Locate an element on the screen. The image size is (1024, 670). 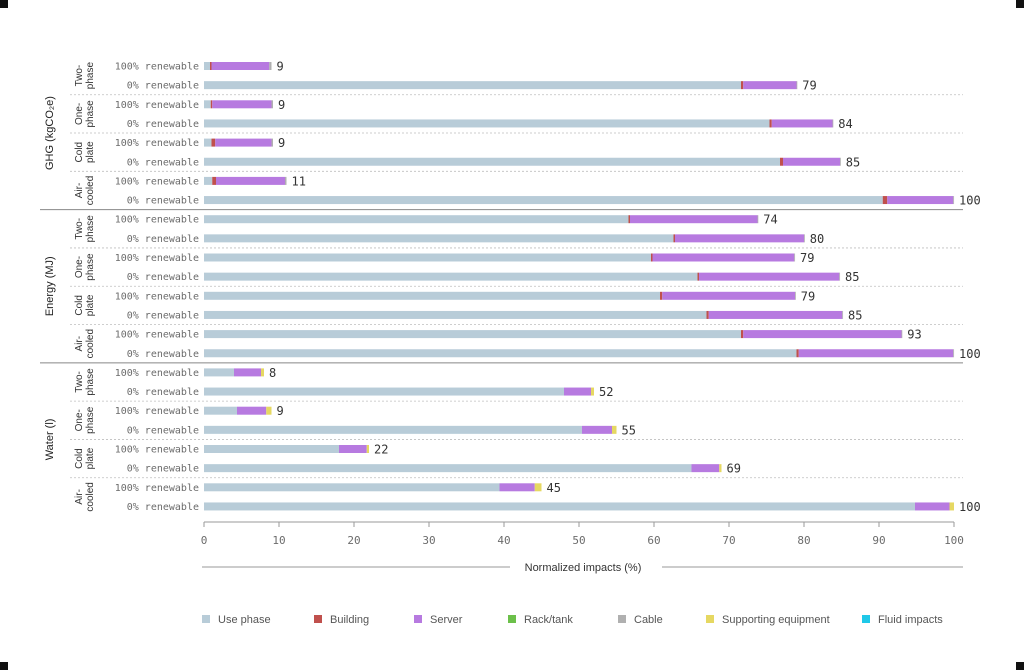
corner-mark-top-right is located at coordinates (1020, 4).